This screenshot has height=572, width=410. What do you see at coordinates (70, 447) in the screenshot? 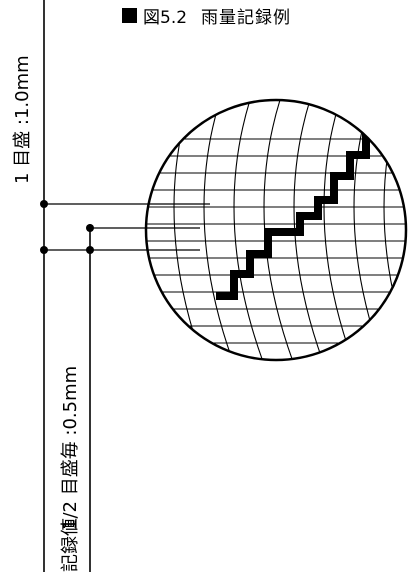
I see `minor-scale-label: 1/2 目盛毎 :0.5mm` at bounding box center [70, 447].